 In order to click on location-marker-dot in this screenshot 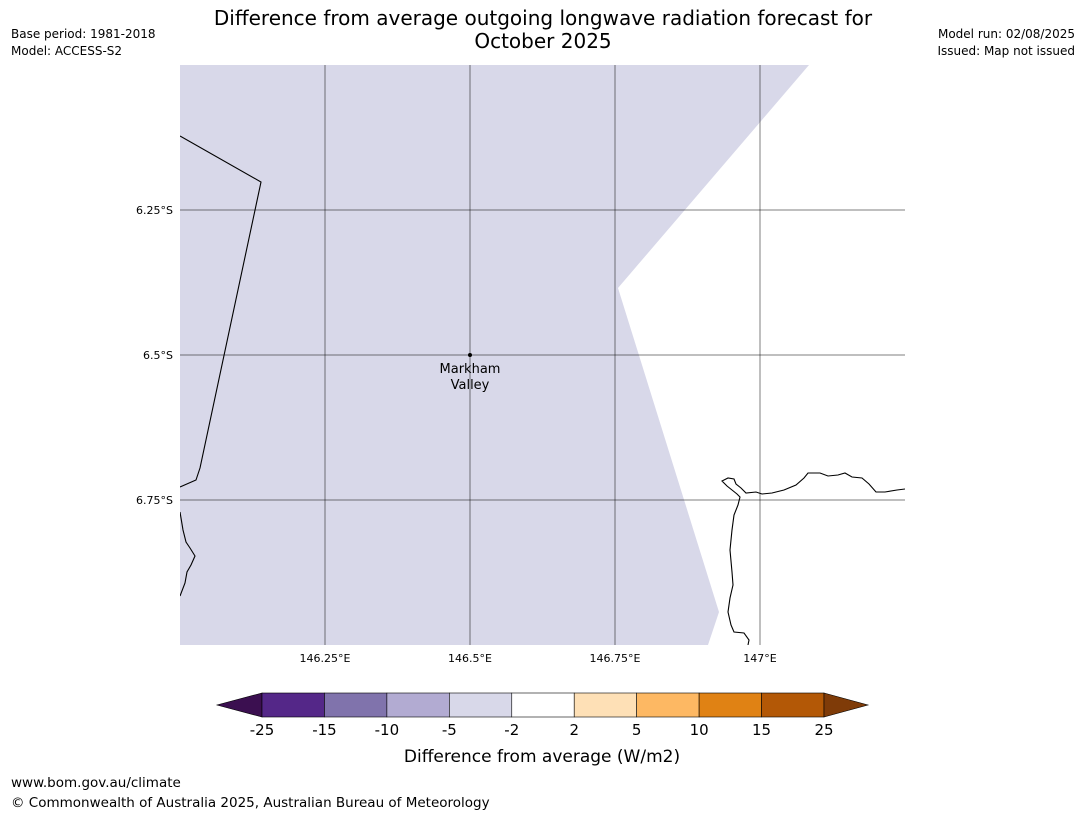, I will do `click(470, 355)`.